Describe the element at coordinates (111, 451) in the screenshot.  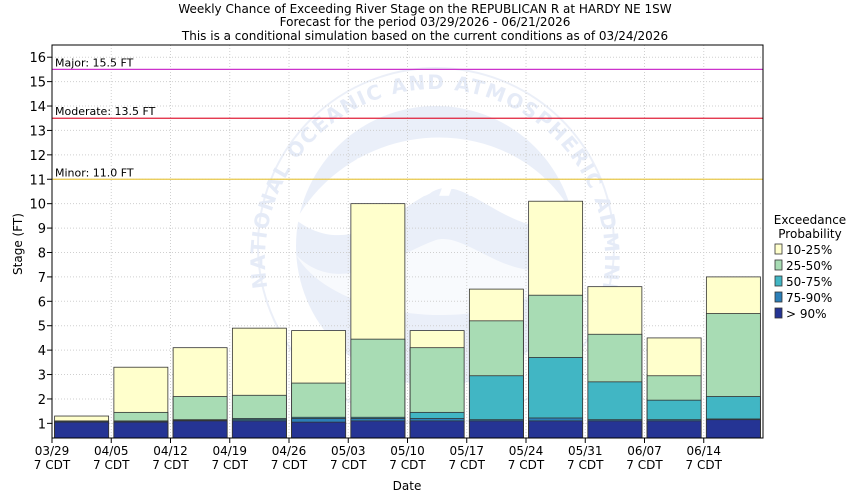
I see `x-tick-label-date: 04/05` at that location.